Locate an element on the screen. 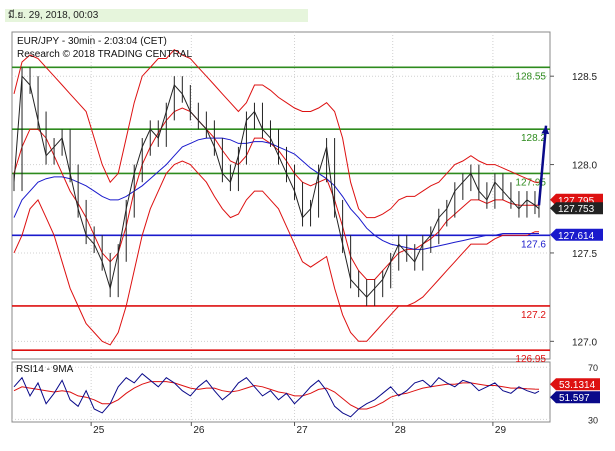  y-tick-label: 127.0 is located at coordinates (584, 342).